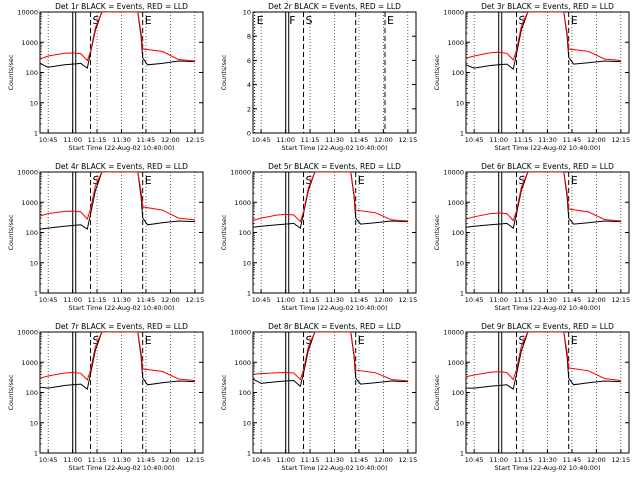 The image size is (640, 480). Describe the element at coordinates (249, 134) in the screenshot. I see `y-tick-label: 0` at that location.